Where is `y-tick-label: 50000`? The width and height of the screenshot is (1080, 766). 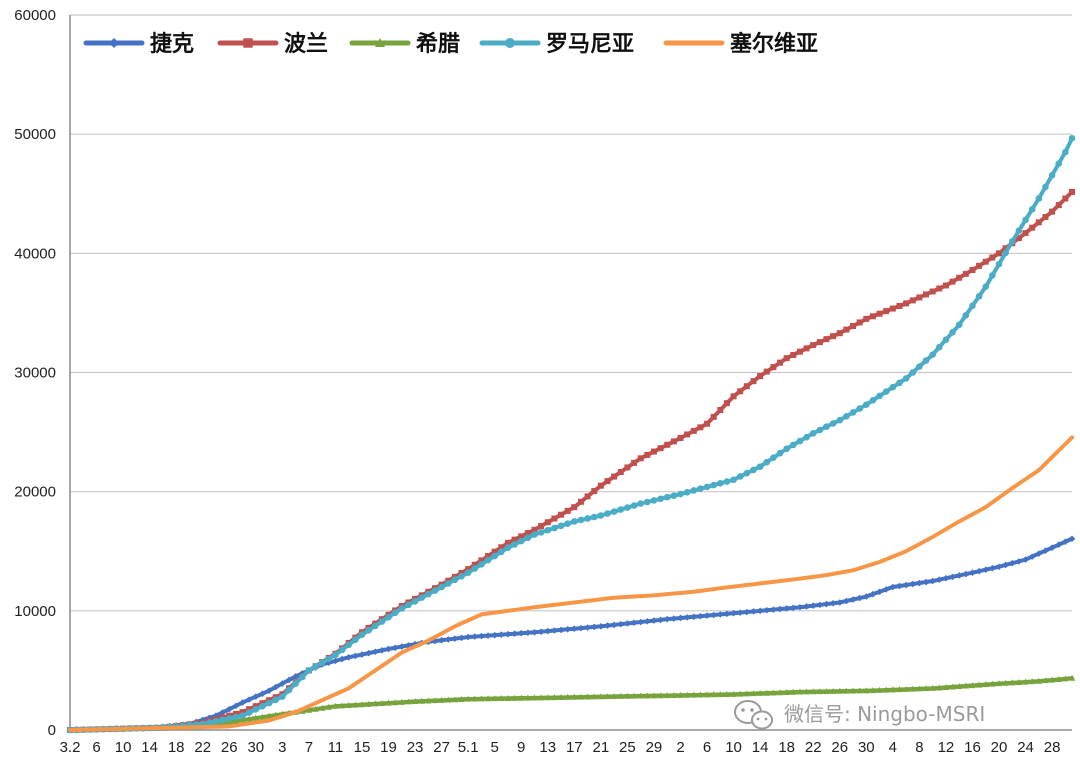 y-tick-label: 50000 is located at coordinates (35, 134).